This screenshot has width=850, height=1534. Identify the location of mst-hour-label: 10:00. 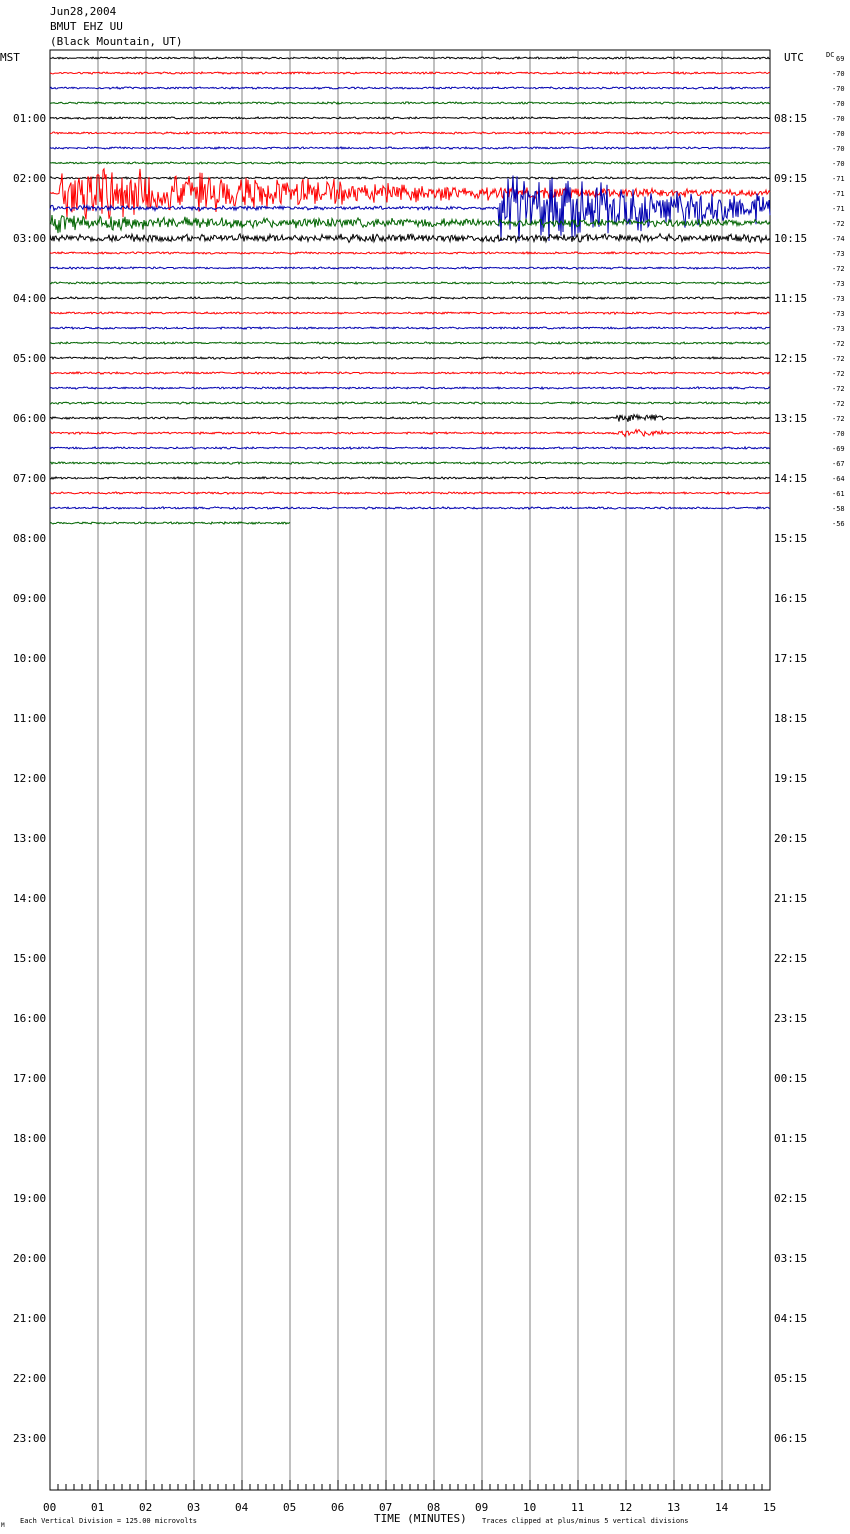
(29, 658).